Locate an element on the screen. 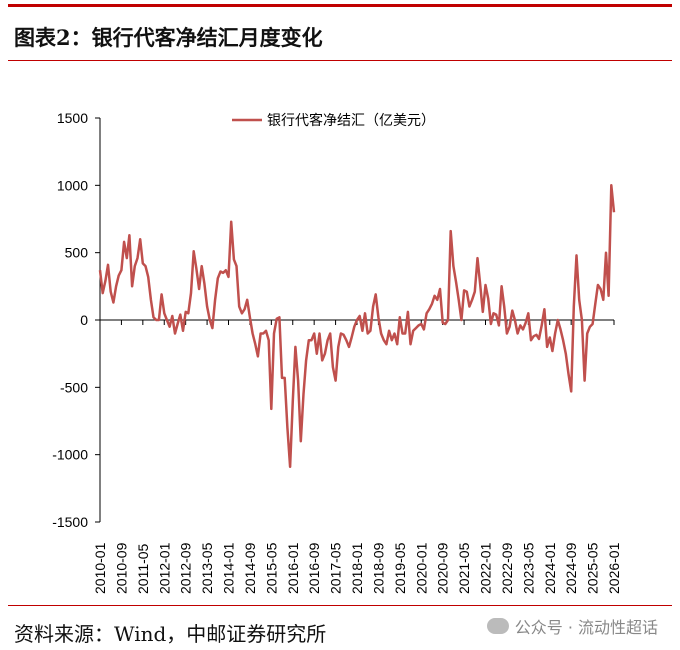 The image size is (680, 650). watermark-text: 公众号 · 流动性超话 is located at coordinates (586, 627).